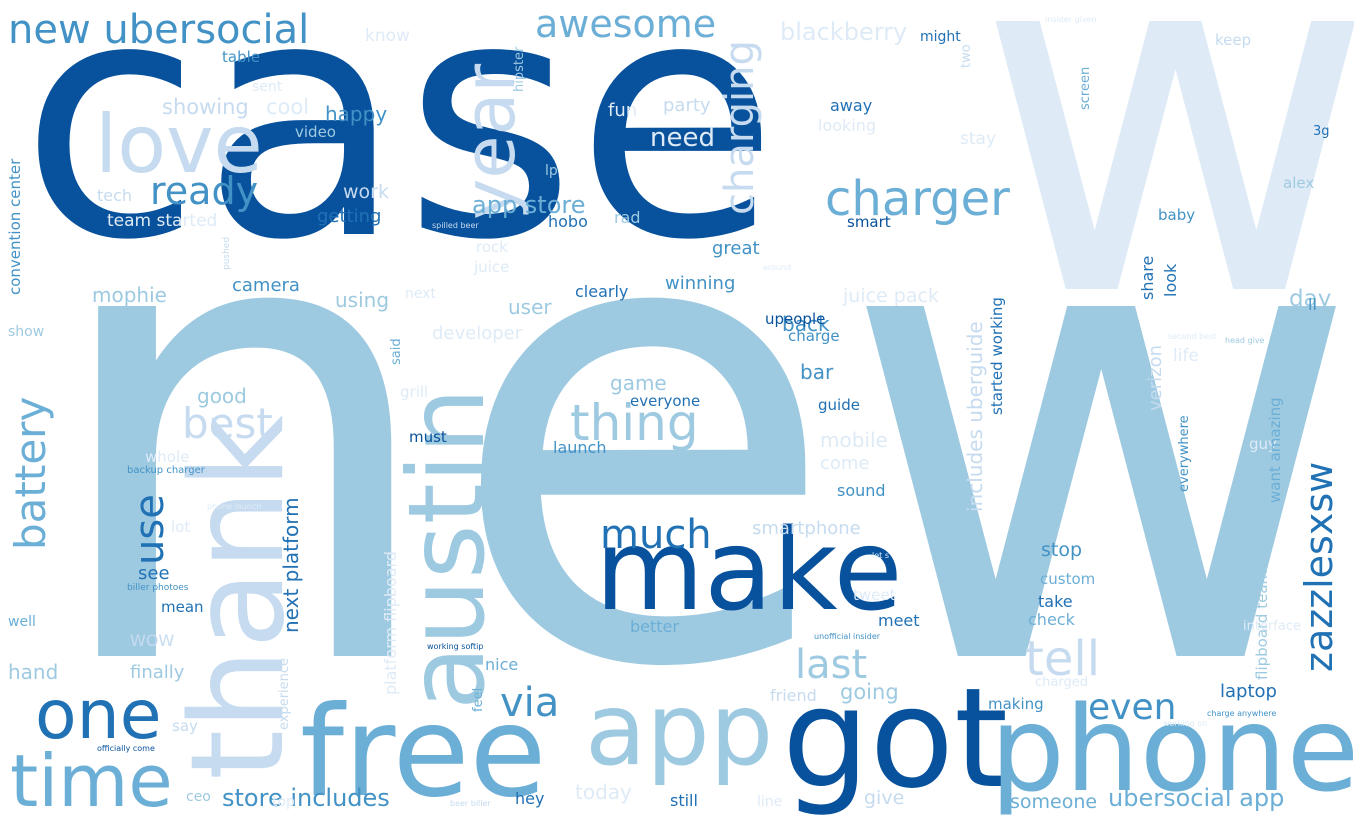  I want to click on word-hipster: hipster, so click(519, 69).